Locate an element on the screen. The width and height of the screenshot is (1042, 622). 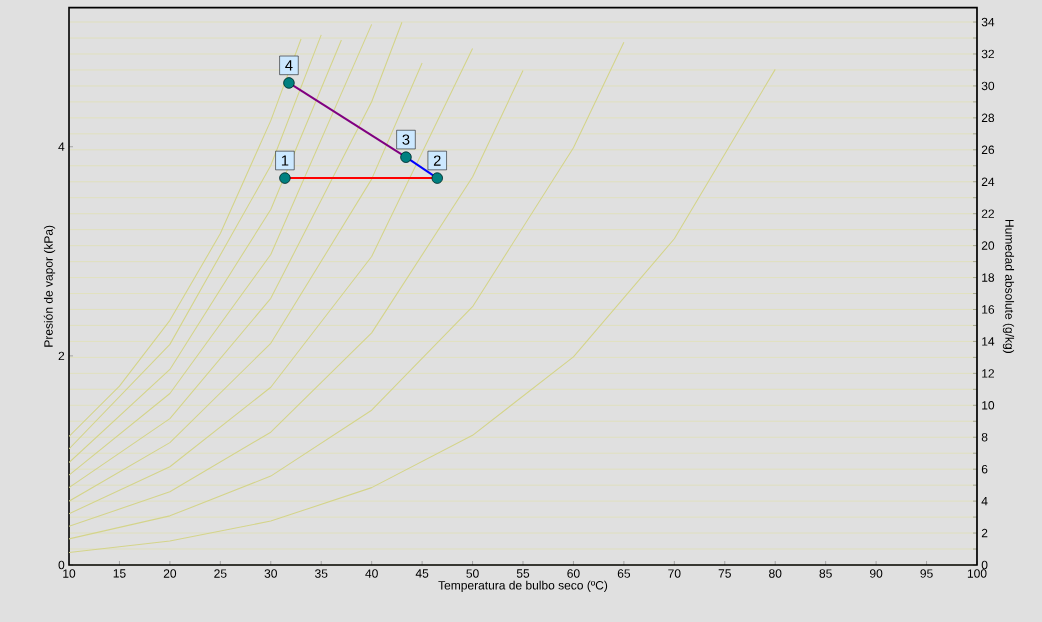
y2-tick-label: 10 is located at coordinates (988, 405).